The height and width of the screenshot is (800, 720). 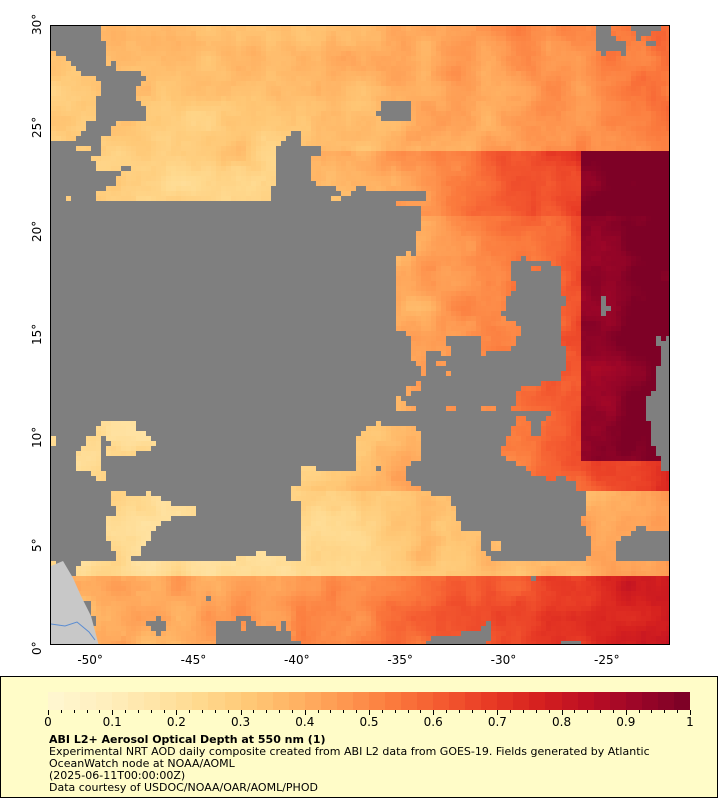 What do you see at coordinates (690, 722) in the screenshot?
I see `colorbar-label: 1` at bounding box center [690, 722].